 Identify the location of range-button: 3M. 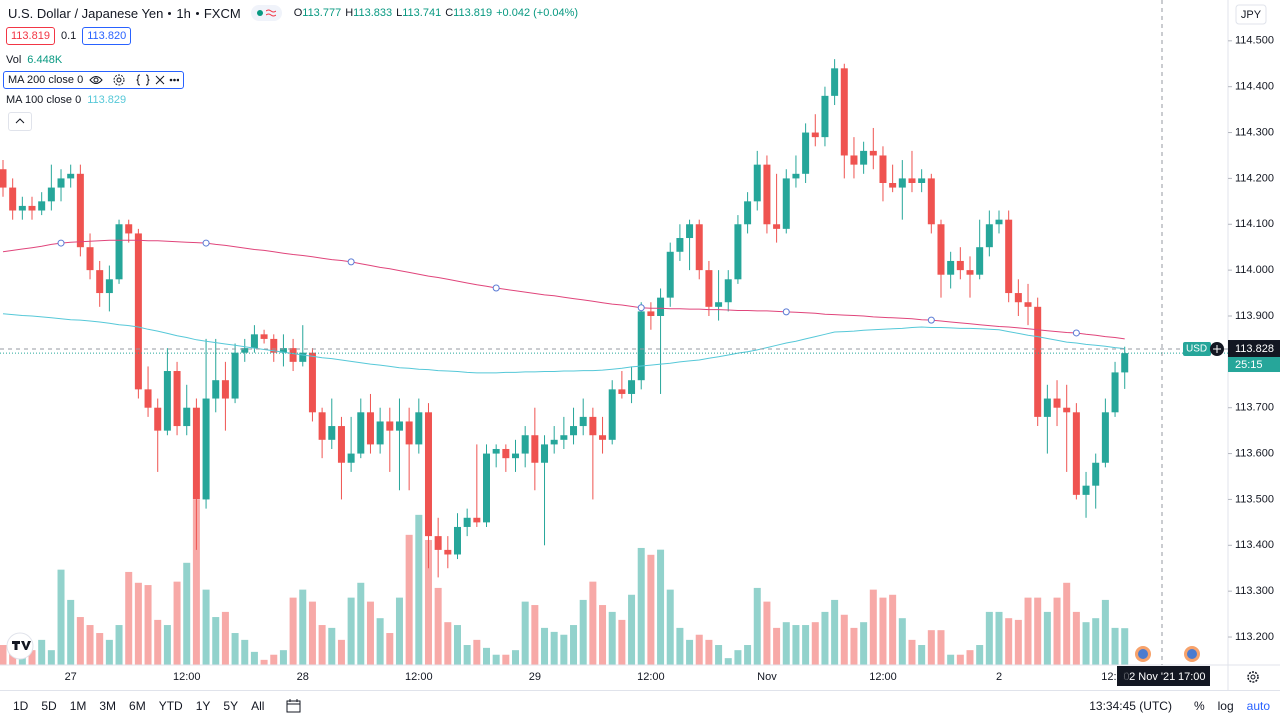
(108, 706).